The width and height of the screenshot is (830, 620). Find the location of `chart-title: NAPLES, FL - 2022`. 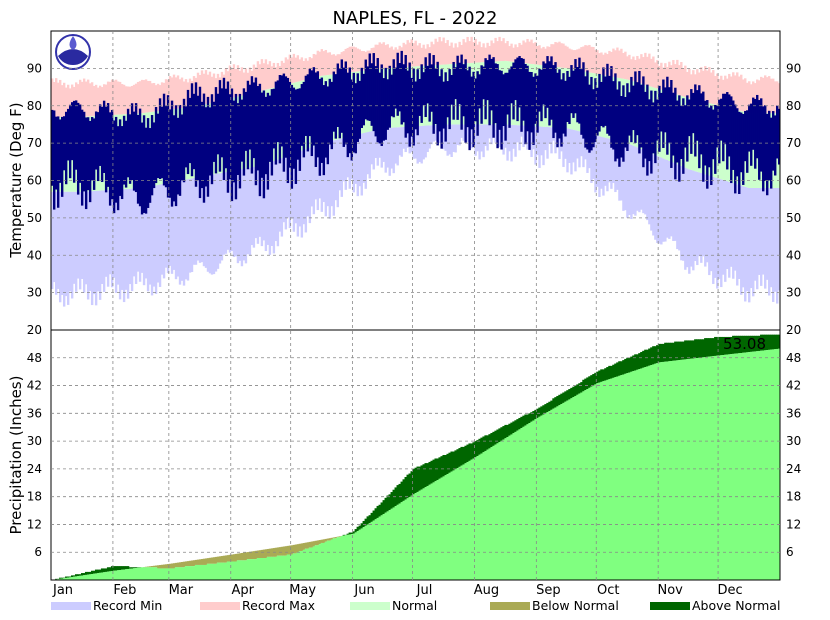

chart-title: NAPLES, FL - 2022 is located at coordinates (414, 18).